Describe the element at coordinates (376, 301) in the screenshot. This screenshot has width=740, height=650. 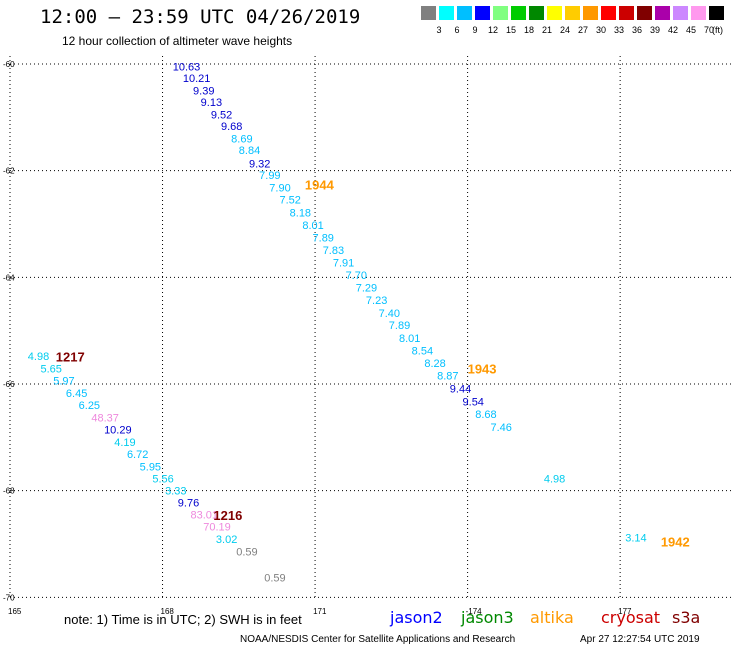
I see `wave-height-label: 7.23` at that location.